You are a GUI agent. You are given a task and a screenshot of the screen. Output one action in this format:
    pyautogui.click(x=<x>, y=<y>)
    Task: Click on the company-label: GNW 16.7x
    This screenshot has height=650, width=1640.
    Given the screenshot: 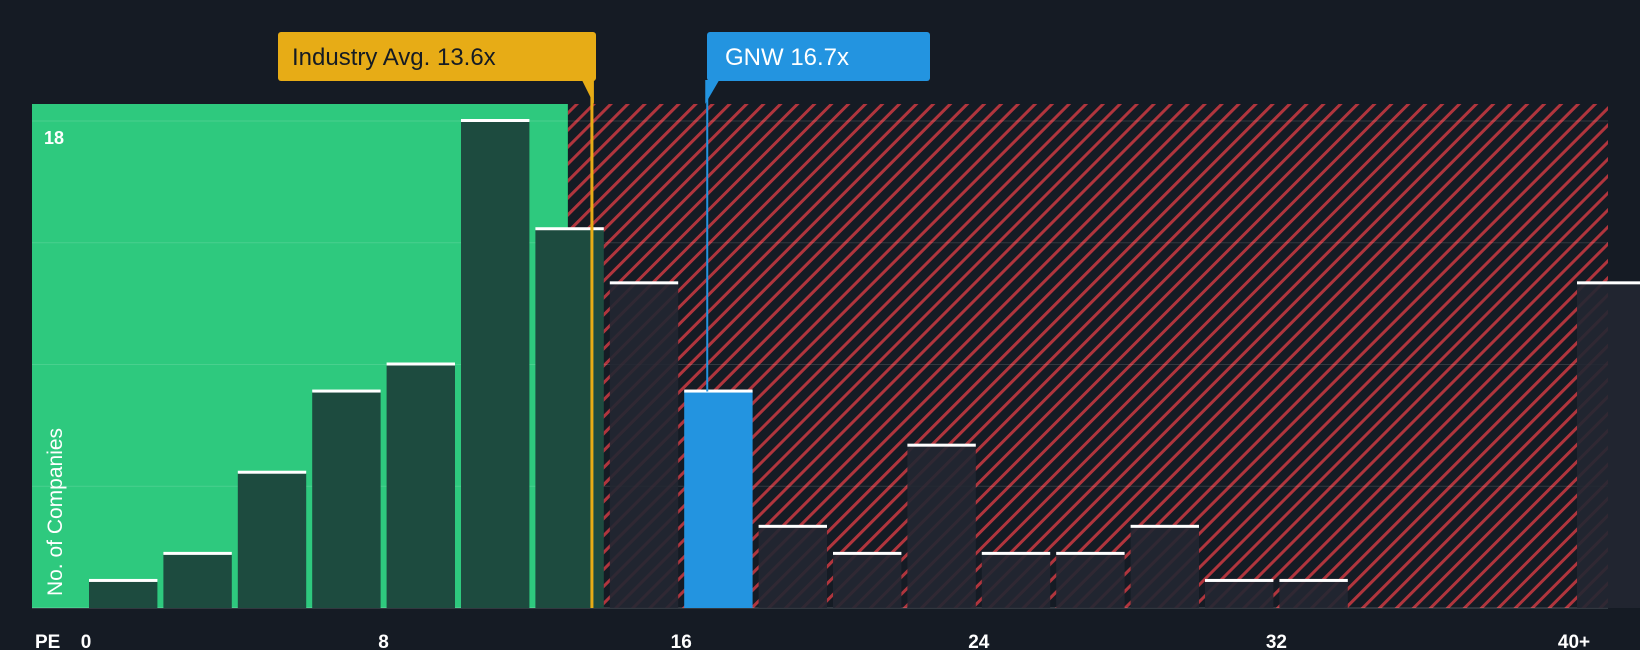 What is the action you would take?
    pyautogui.click(x=787, y=57)
    